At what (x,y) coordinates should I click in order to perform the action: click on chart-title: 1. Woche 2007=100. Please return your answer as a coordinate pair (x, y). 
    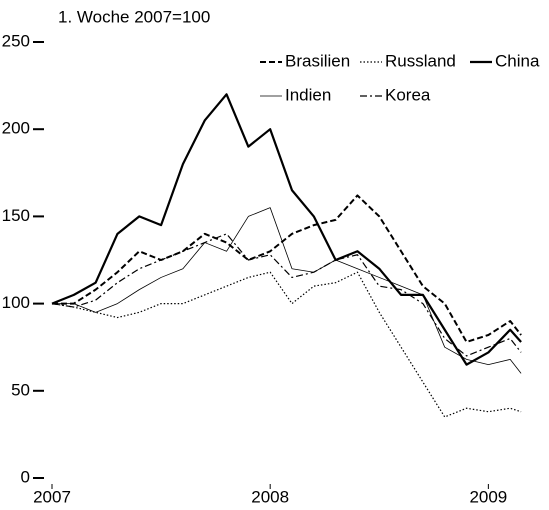
    Looking at the image, I should click on (134, 16).